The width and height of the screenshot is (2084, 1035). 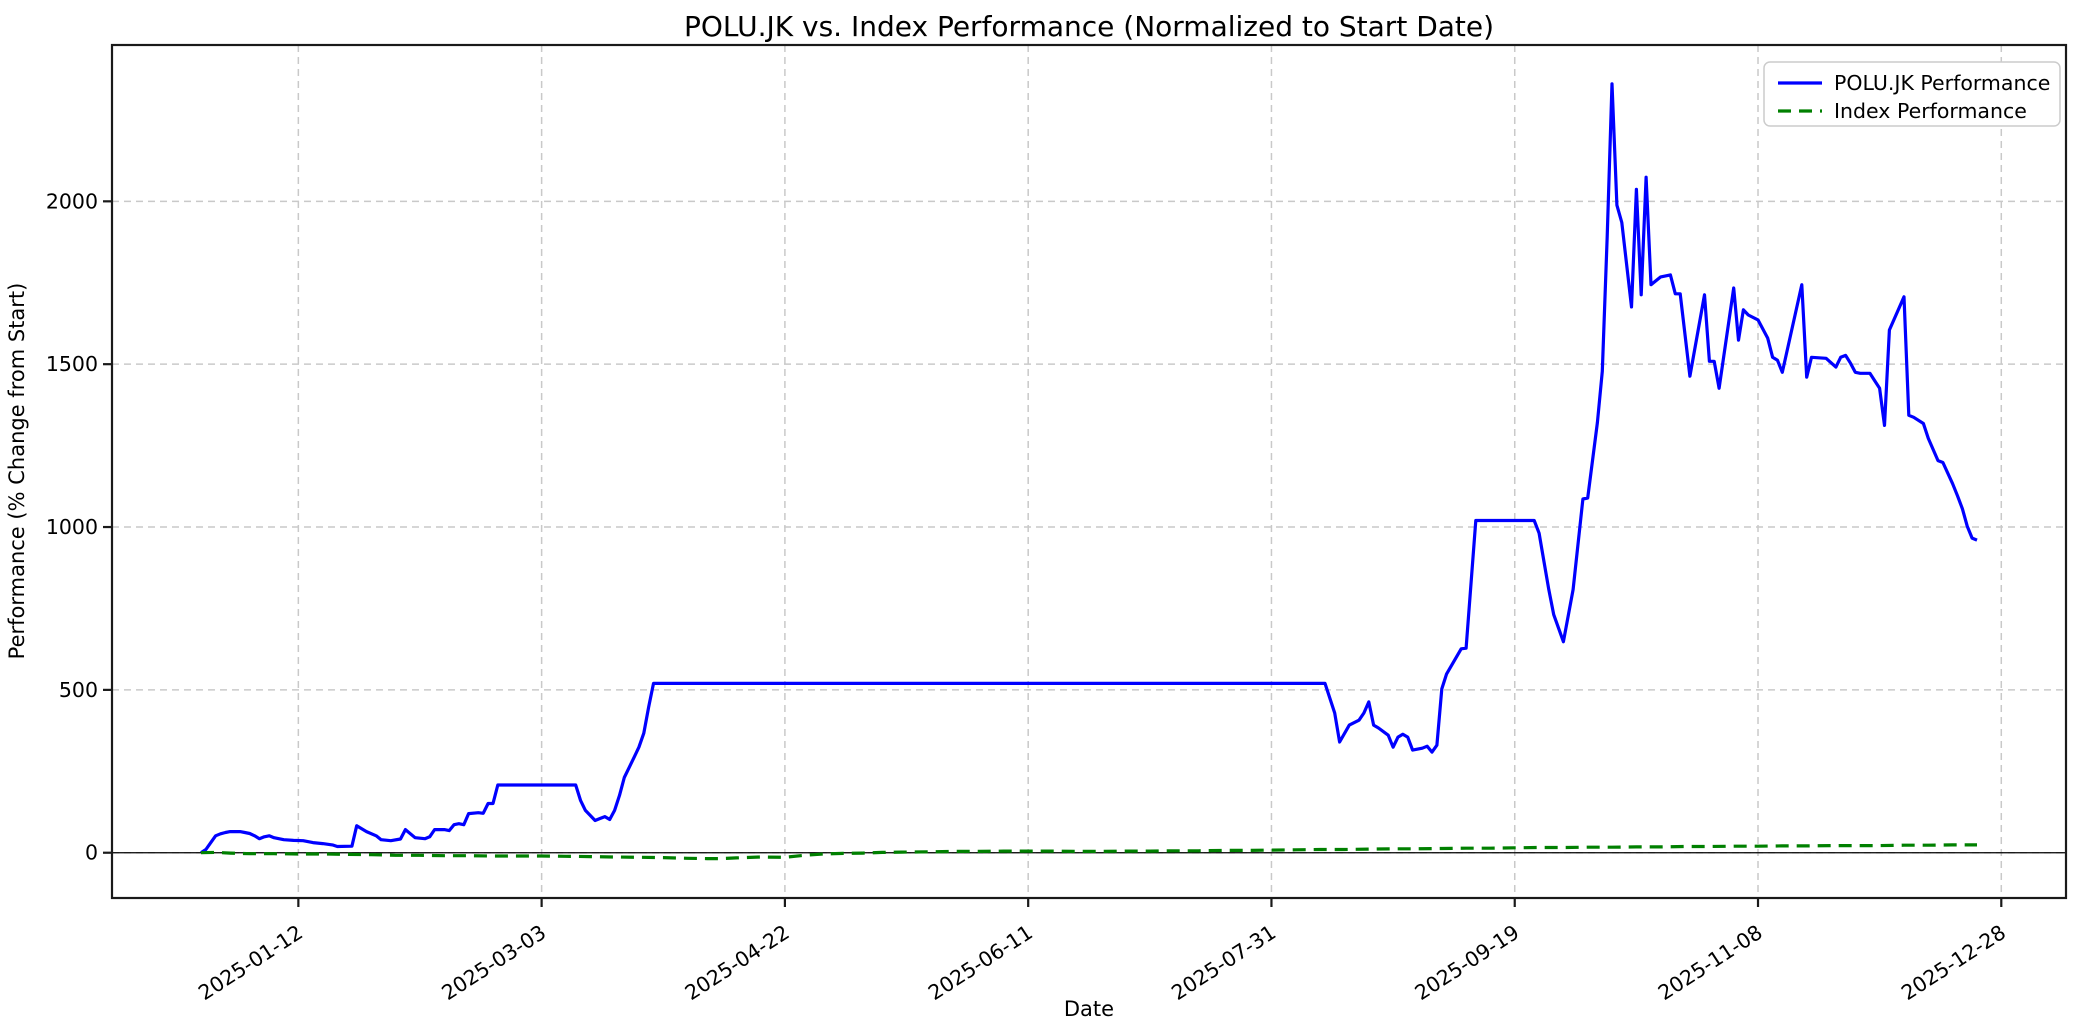 I want to click on x-tick-label: 2025-11-08, so click(x=1710, y=962).